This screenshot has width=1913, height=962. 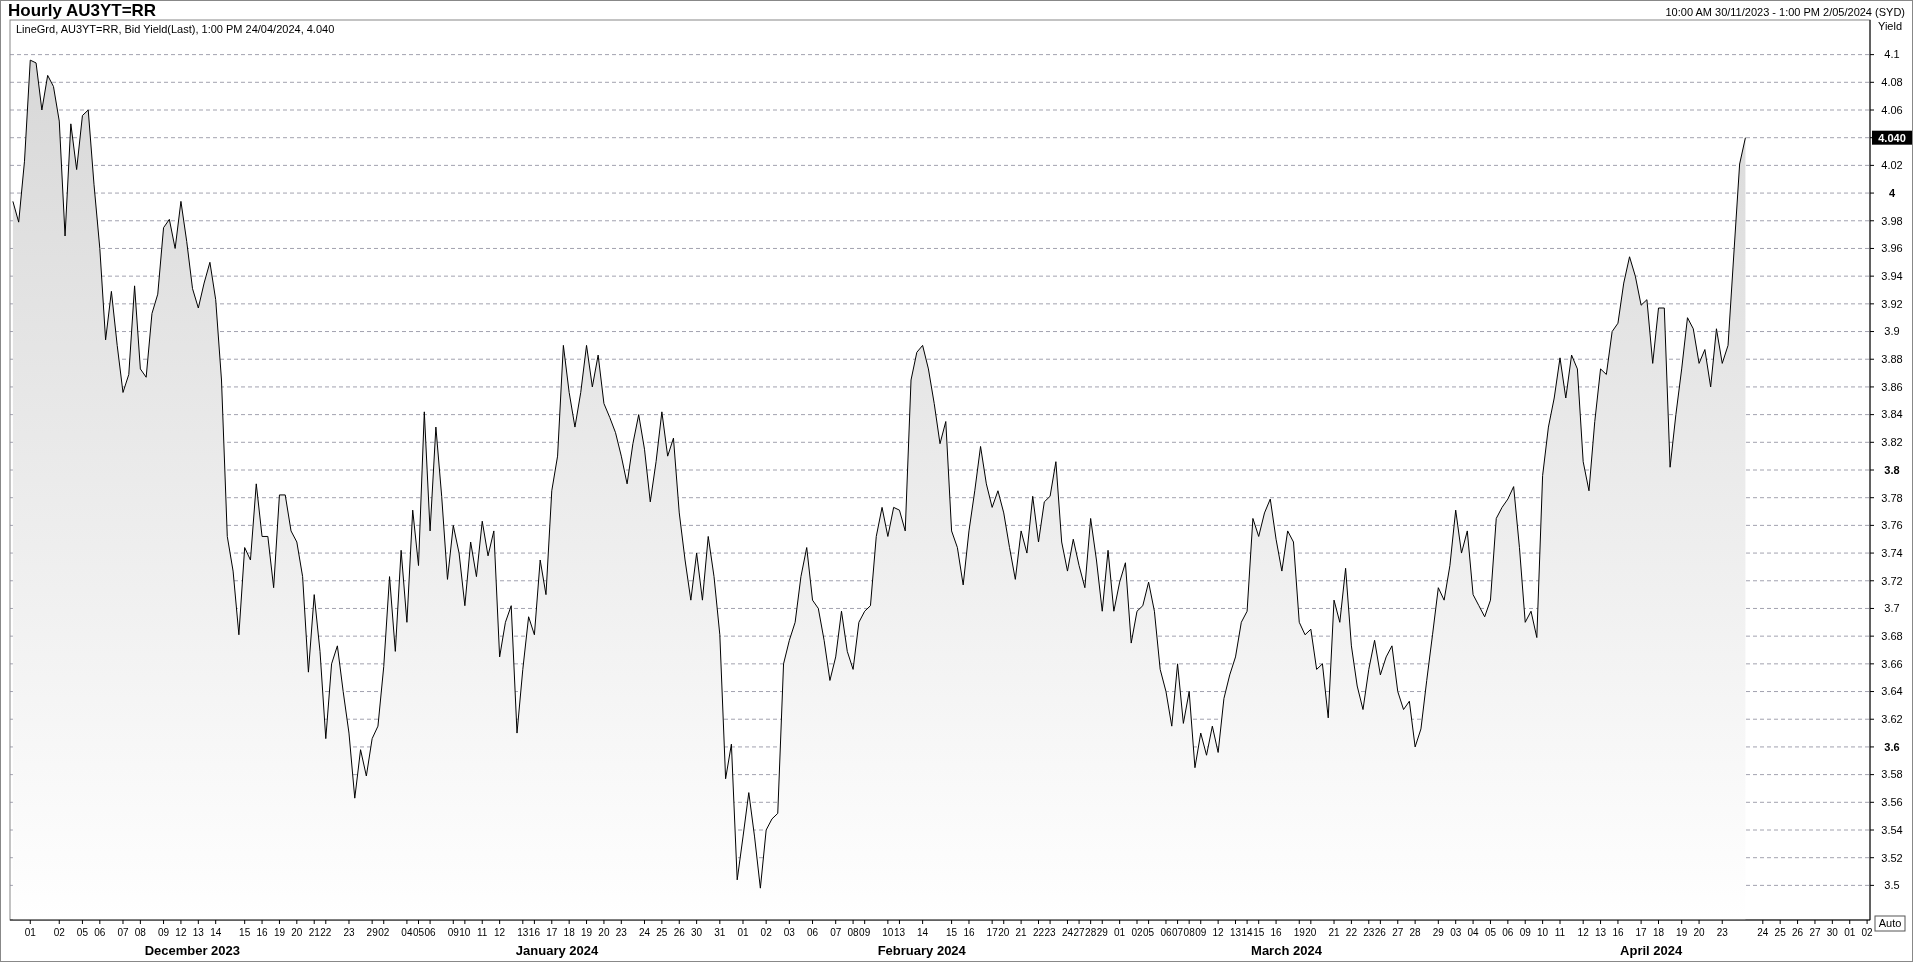 What do you see at coordinates (1892, 303) in the screenshot?
I see `y-tick-label: 3.92` at bounding box center [1892, 303].